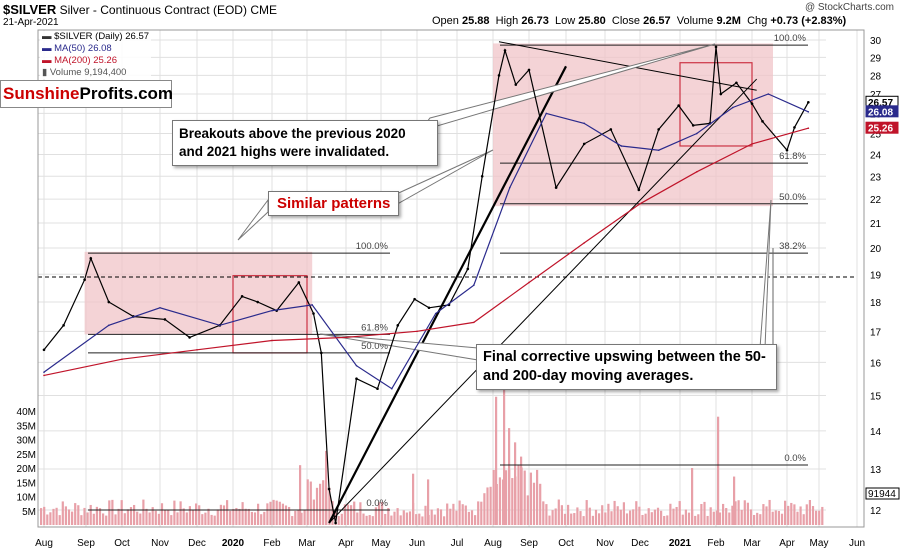 This screenshot has height=550, width=900. What do you see at coordinates (882, 494) in the screenshot?
I see `volume-value-tag-text: 91944` at bounding box center [882, 494].